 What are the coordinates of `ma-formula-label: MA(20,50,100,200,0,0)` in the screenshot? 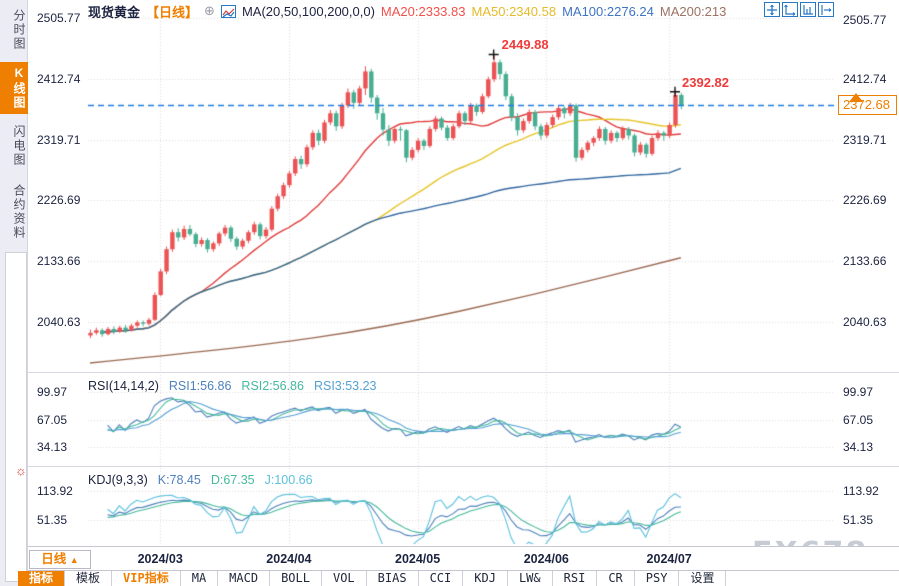 It's located at (308, 11).